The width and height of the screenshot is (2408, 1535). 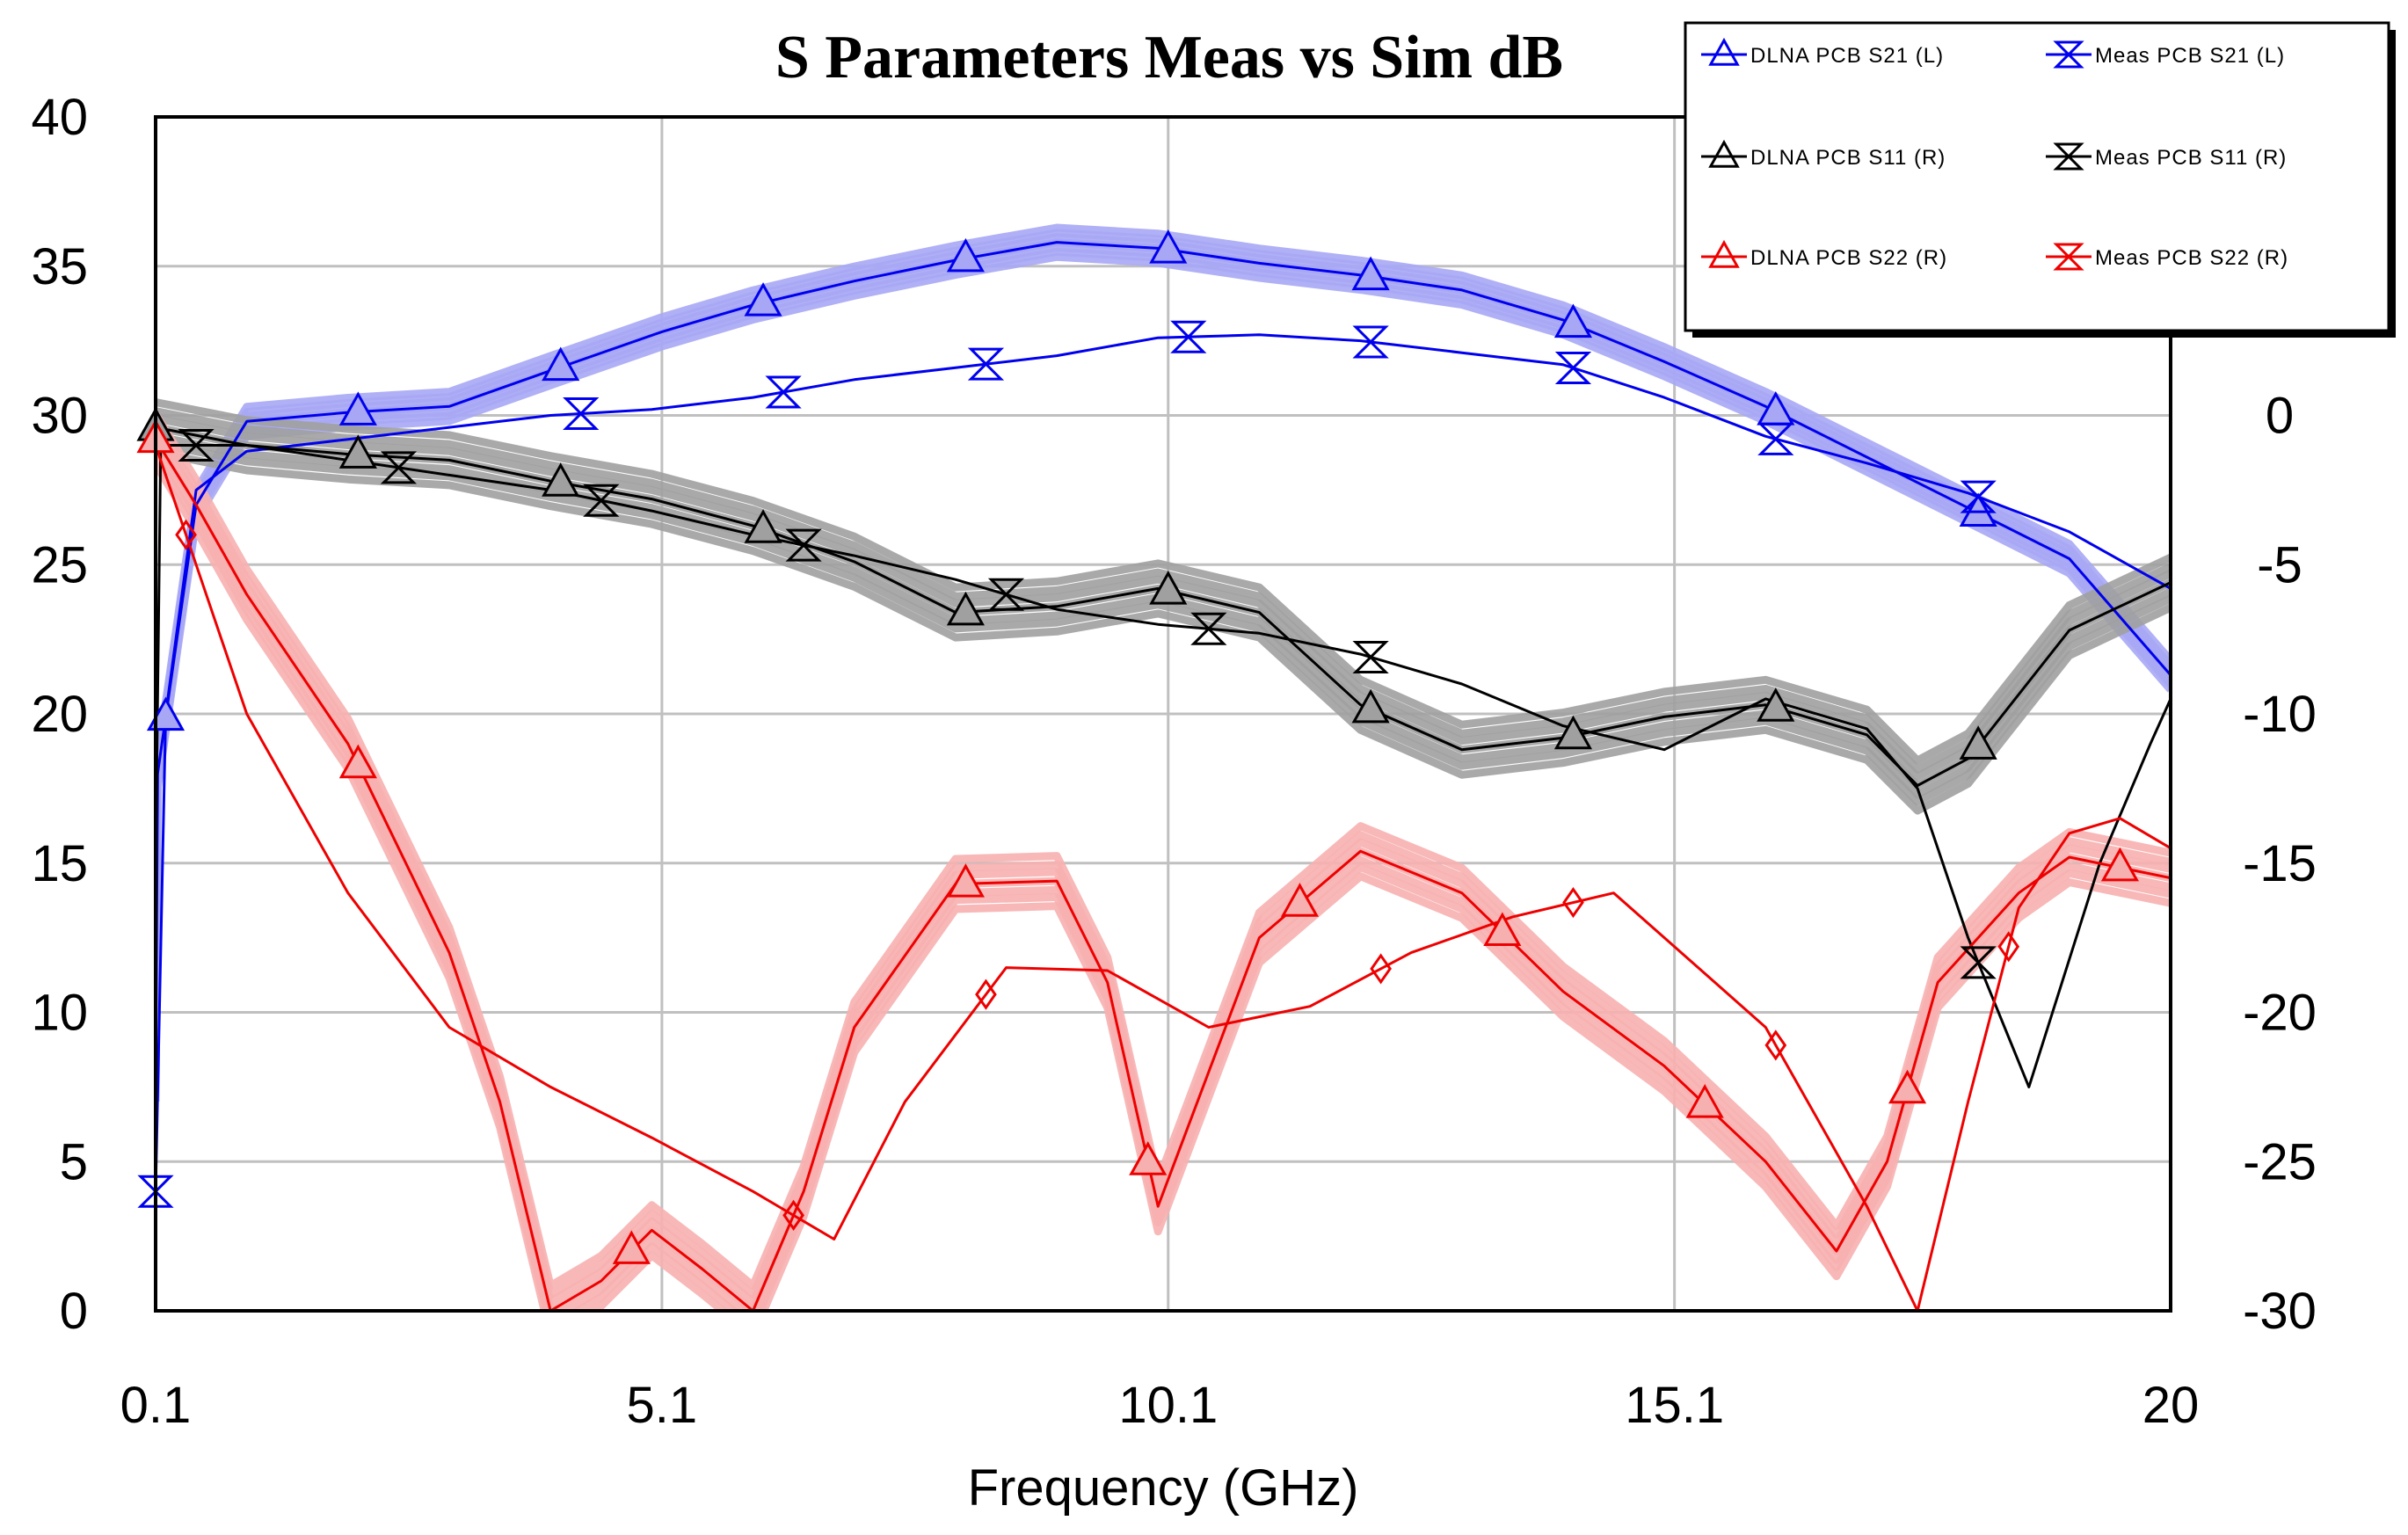 What do you see at coordinates (59, 417) in the screenshot?
I see `y-left-tick-label: 30` at bounding box center [59, 417].